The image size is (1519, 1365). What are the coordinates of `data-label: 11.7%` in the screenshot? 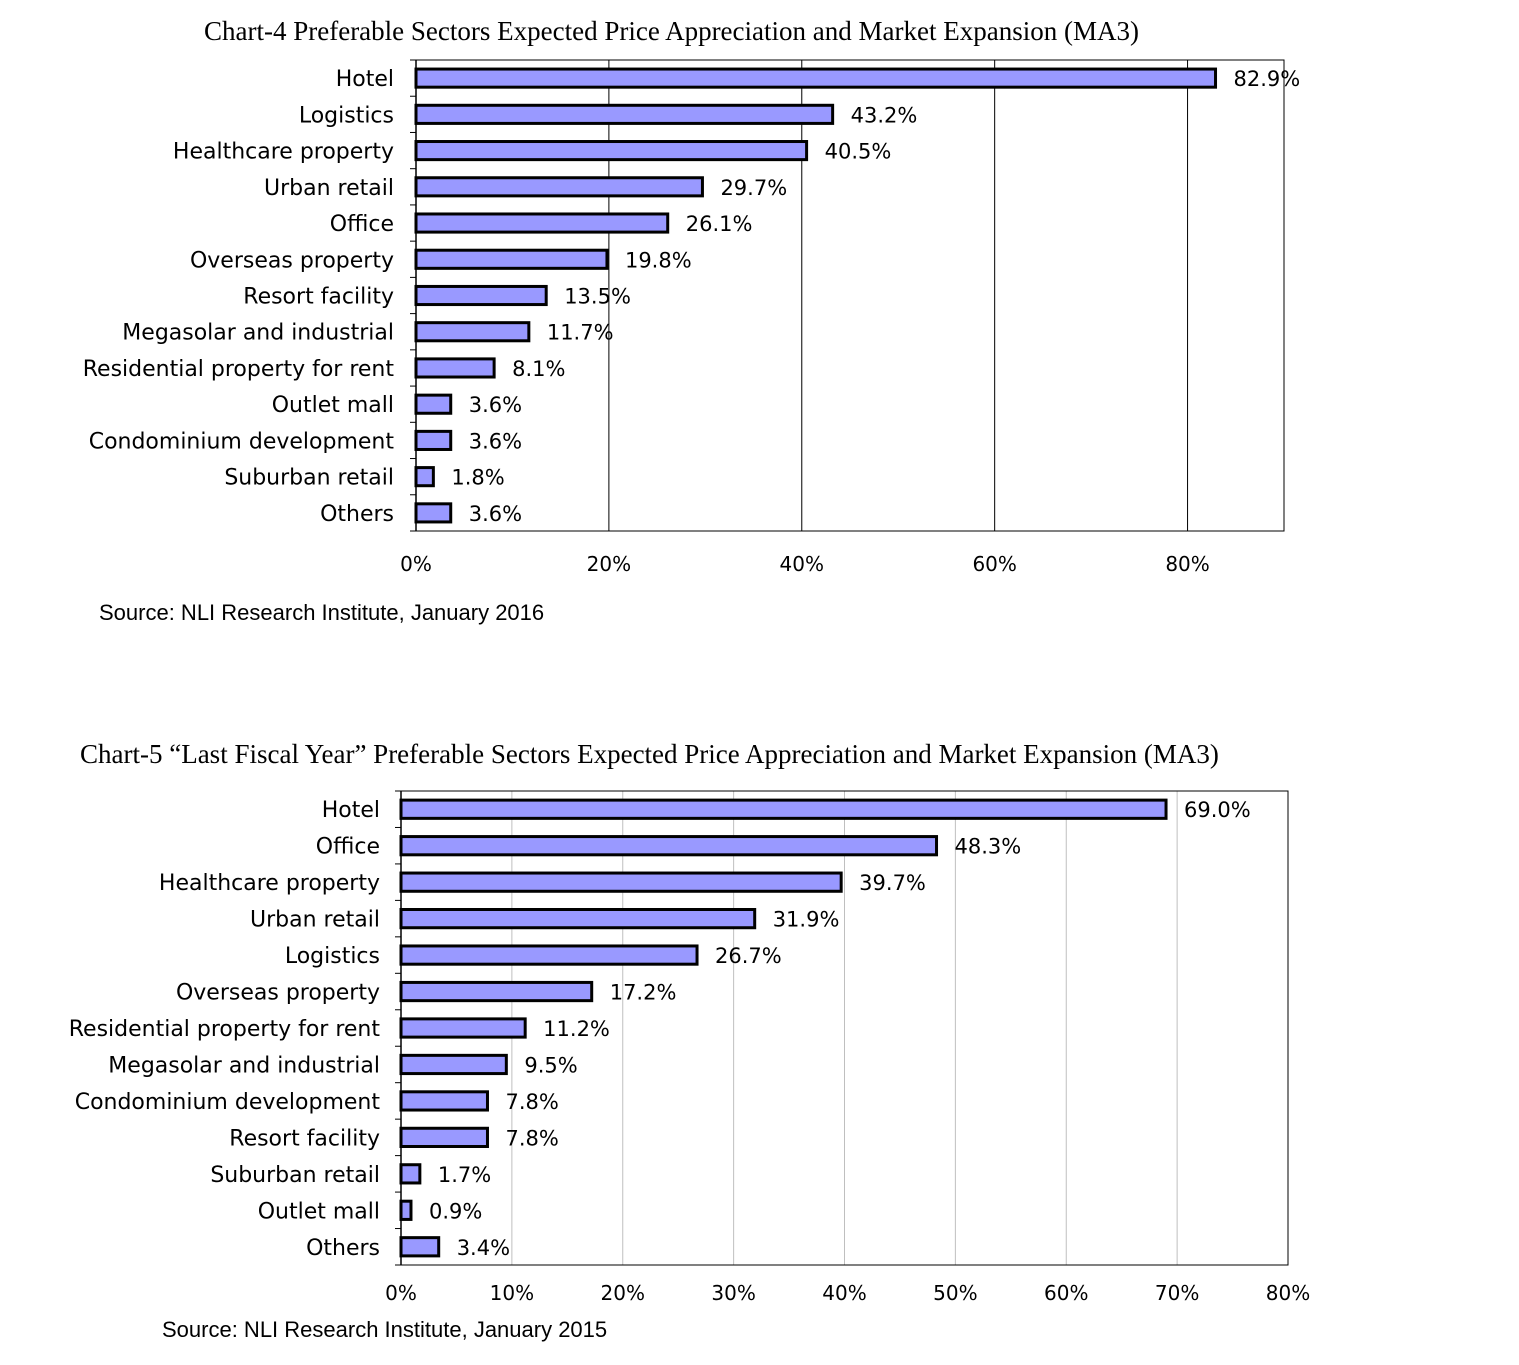 It's located at (580, 333).